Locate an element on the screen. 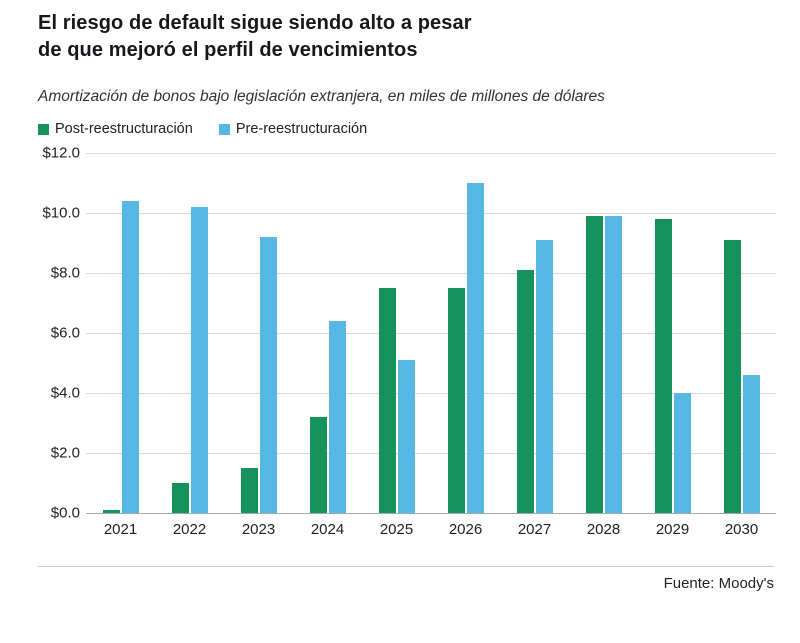 The image size is (800, 643). y-tick-label: $12.0 is located at coordinates (61, 153).